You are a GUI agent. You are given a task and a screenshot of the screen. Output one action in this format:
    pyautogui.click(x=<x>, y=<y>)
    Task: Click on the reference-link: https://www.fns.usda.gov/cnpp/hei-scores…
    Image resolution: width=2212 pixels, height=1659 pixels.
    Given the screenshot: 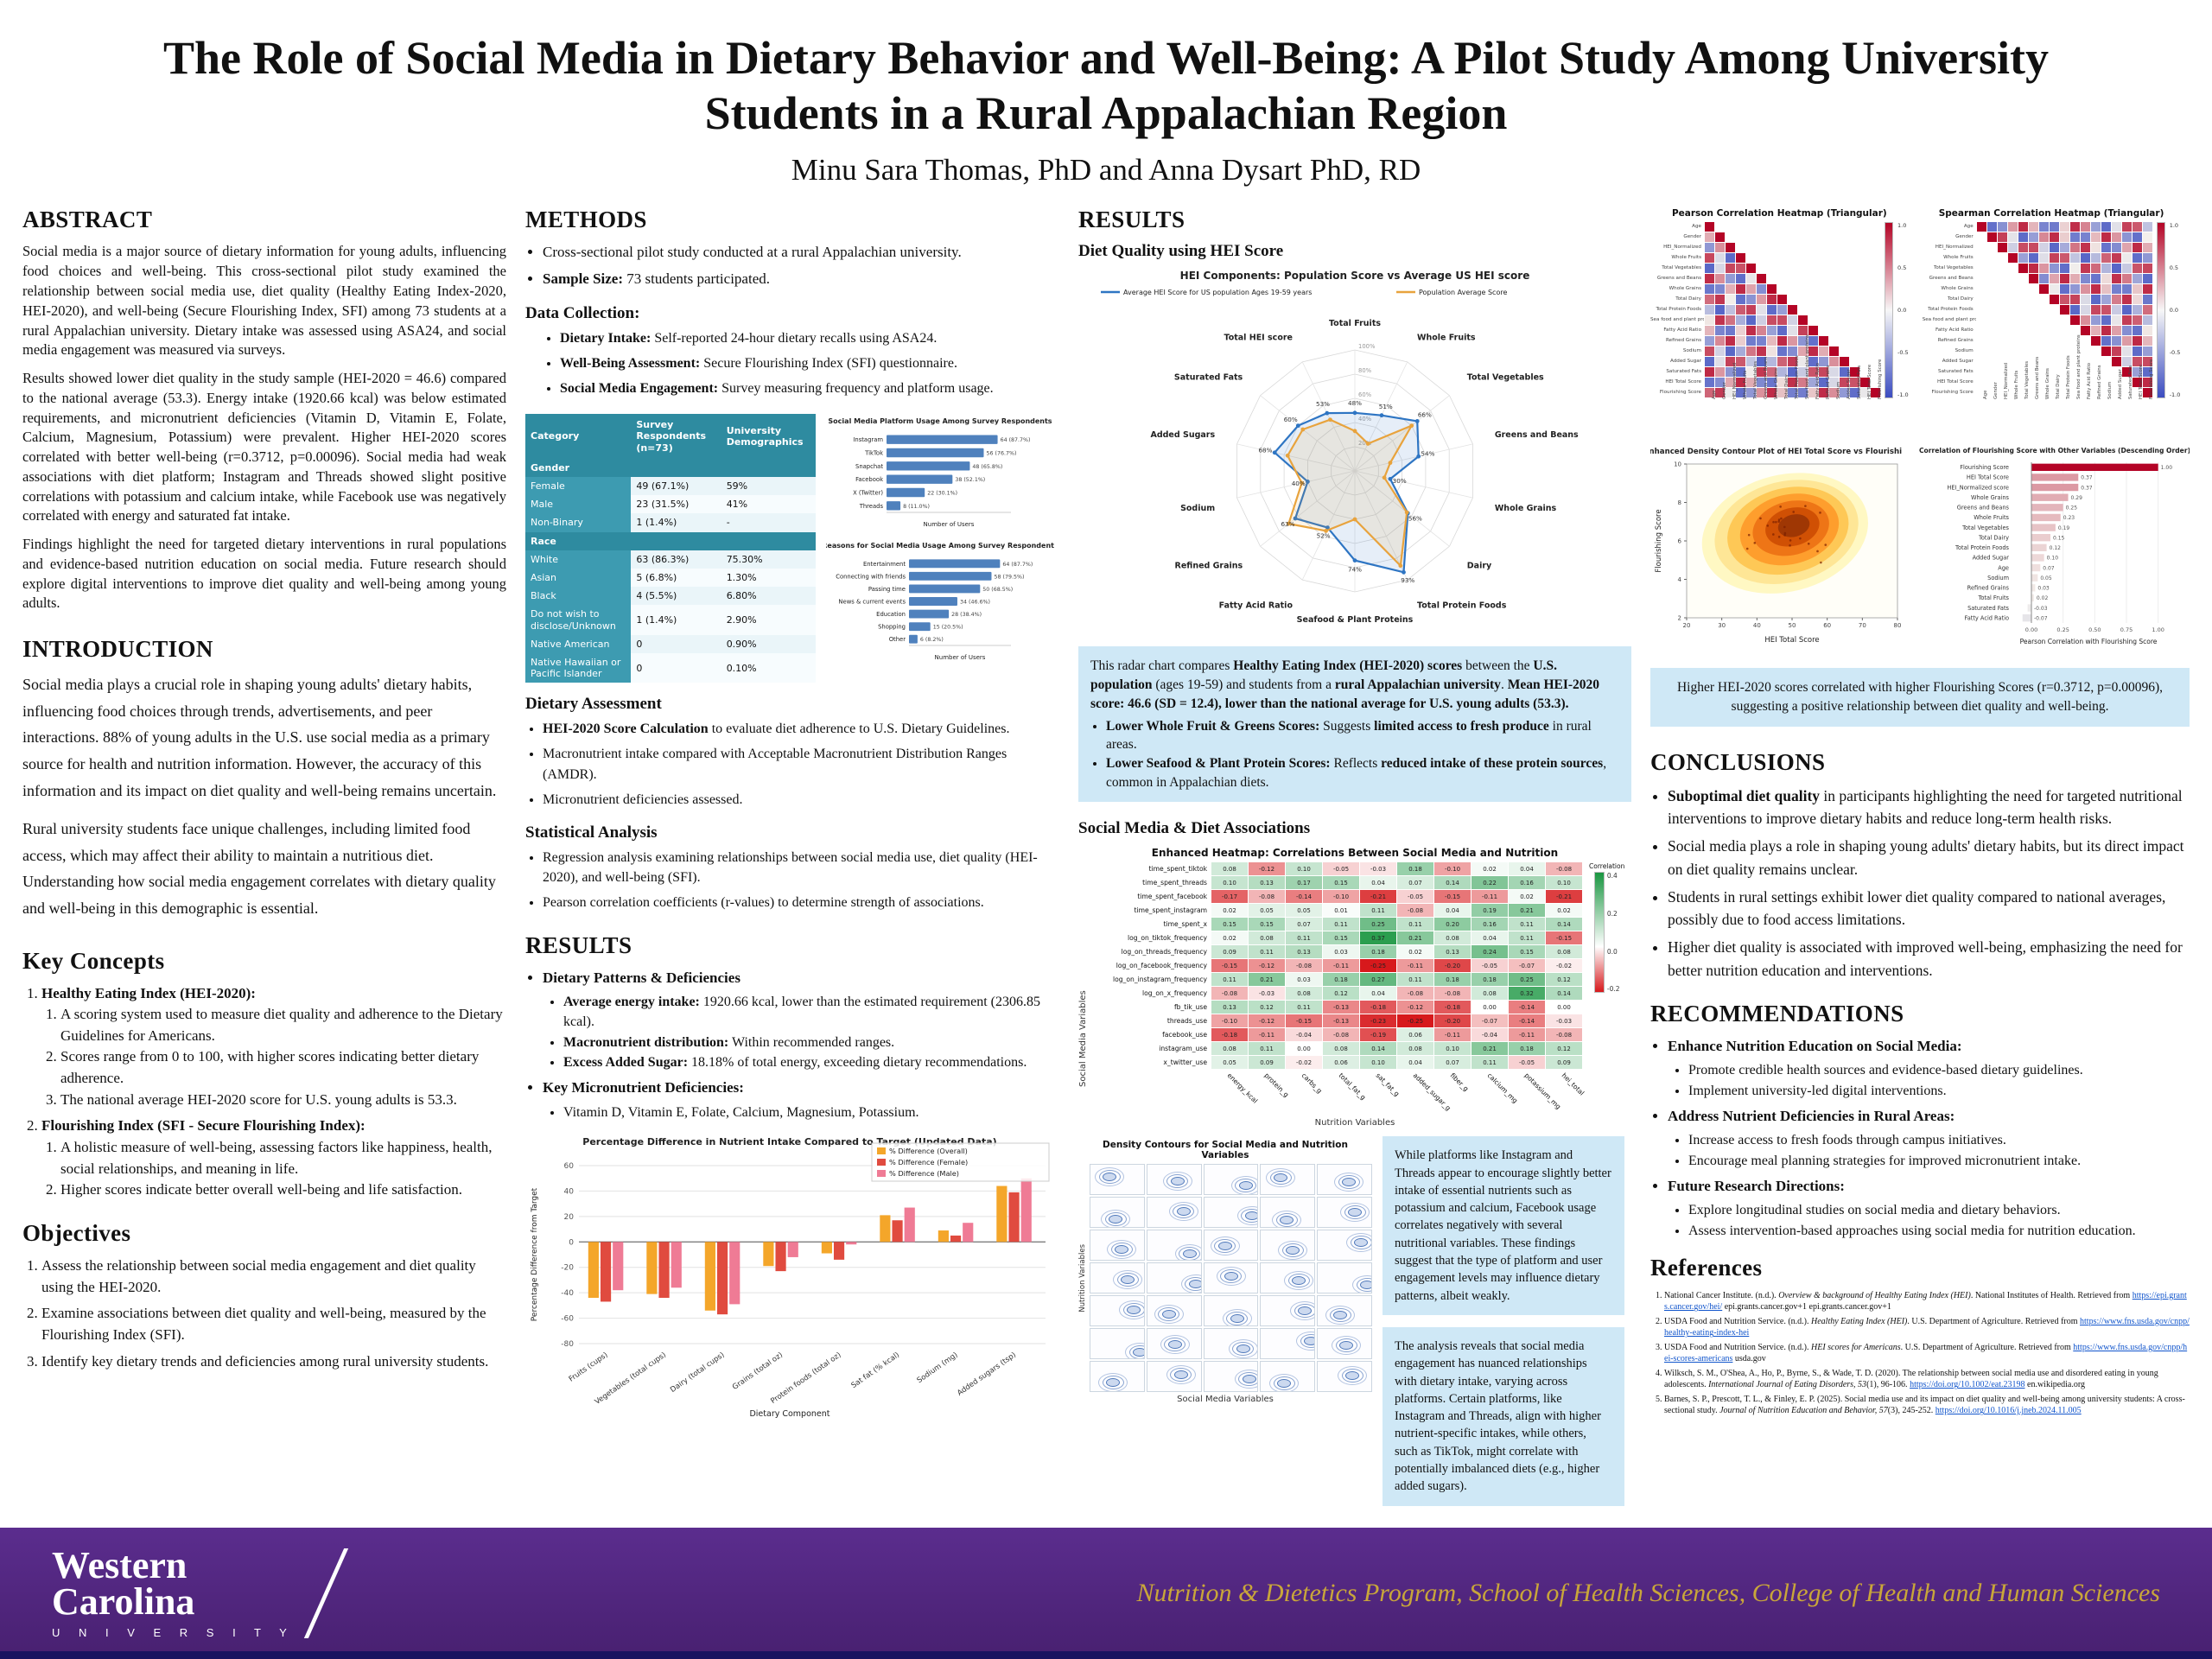 What is the action you would take?
    pyautogui.click(x=1926, y=1353)
    